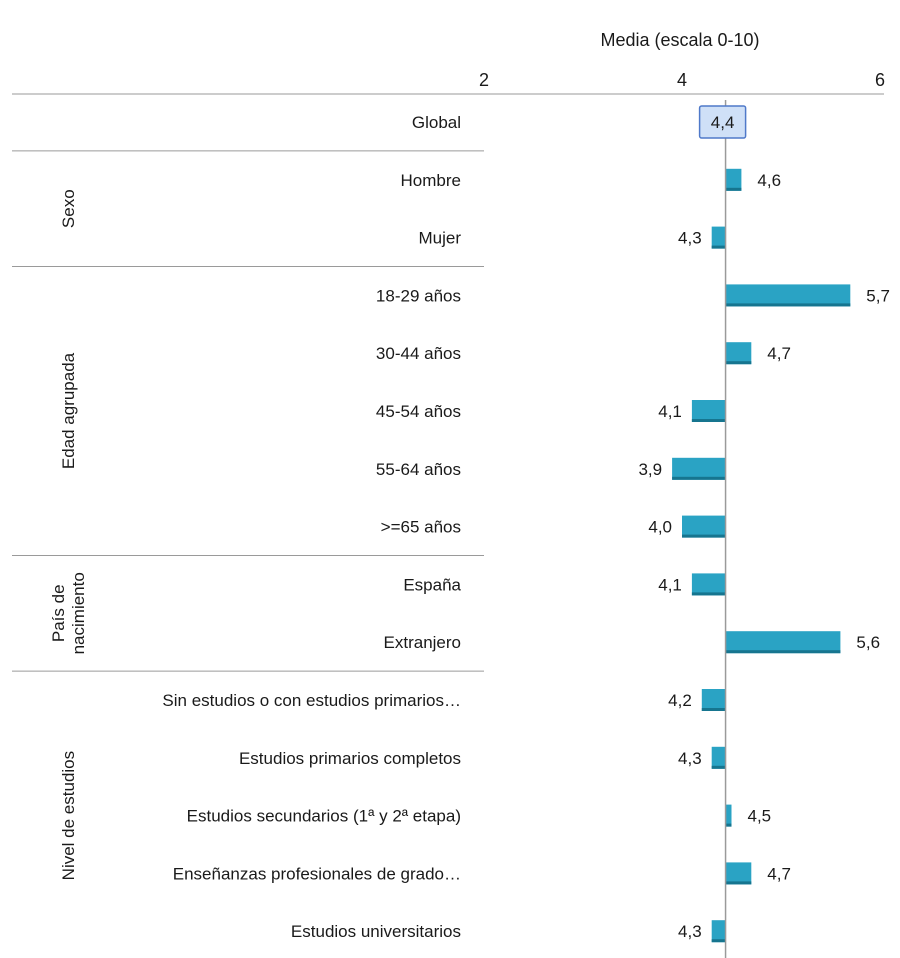  What do you see at coordinates (760, 816) in the screenshot?
I see `data-label: 4,5` at bounding box center [760, 816].